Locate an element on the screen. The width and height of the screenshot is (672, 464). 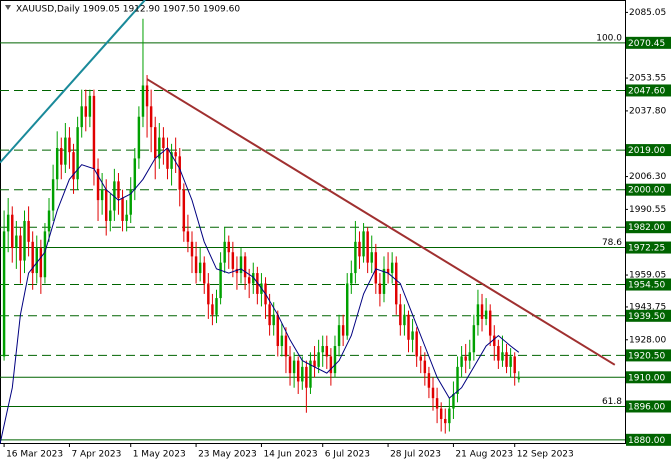
level-label: 2000.00 is located at coordinates (646, 191).